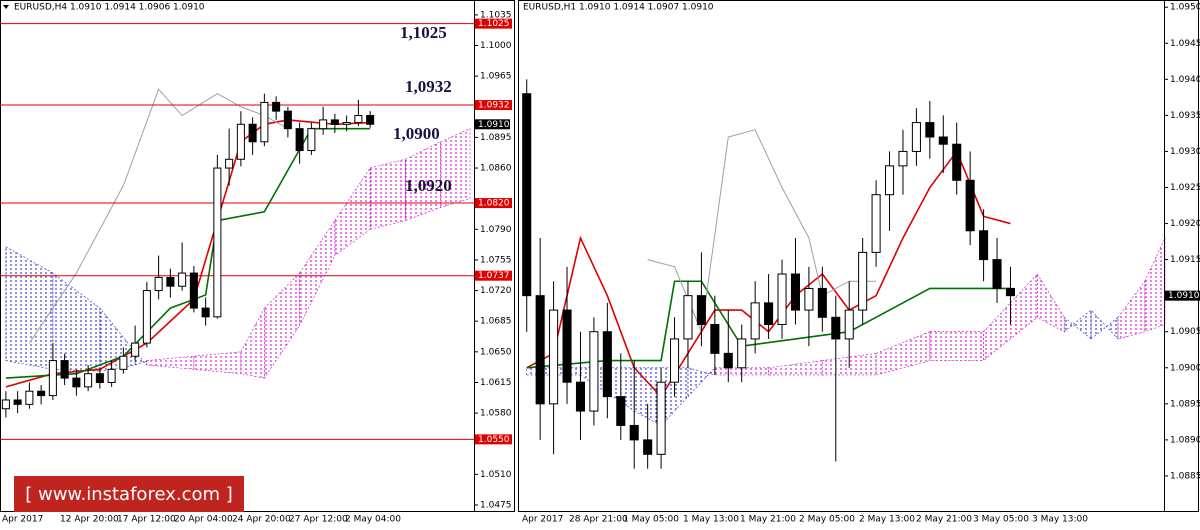 The height and width of the screenshot is (530, 1200). I want to click on annotation: 1,1025, so click(423, 32).